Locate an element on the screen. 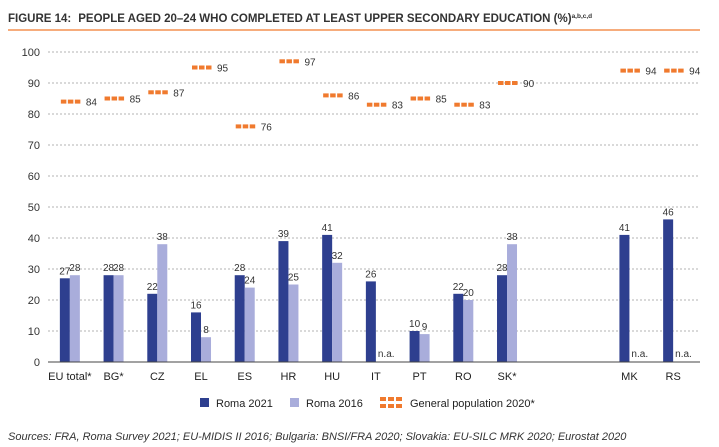 The image size is (719, 447). category-label-el: EL is located at coordinates (200, 377).